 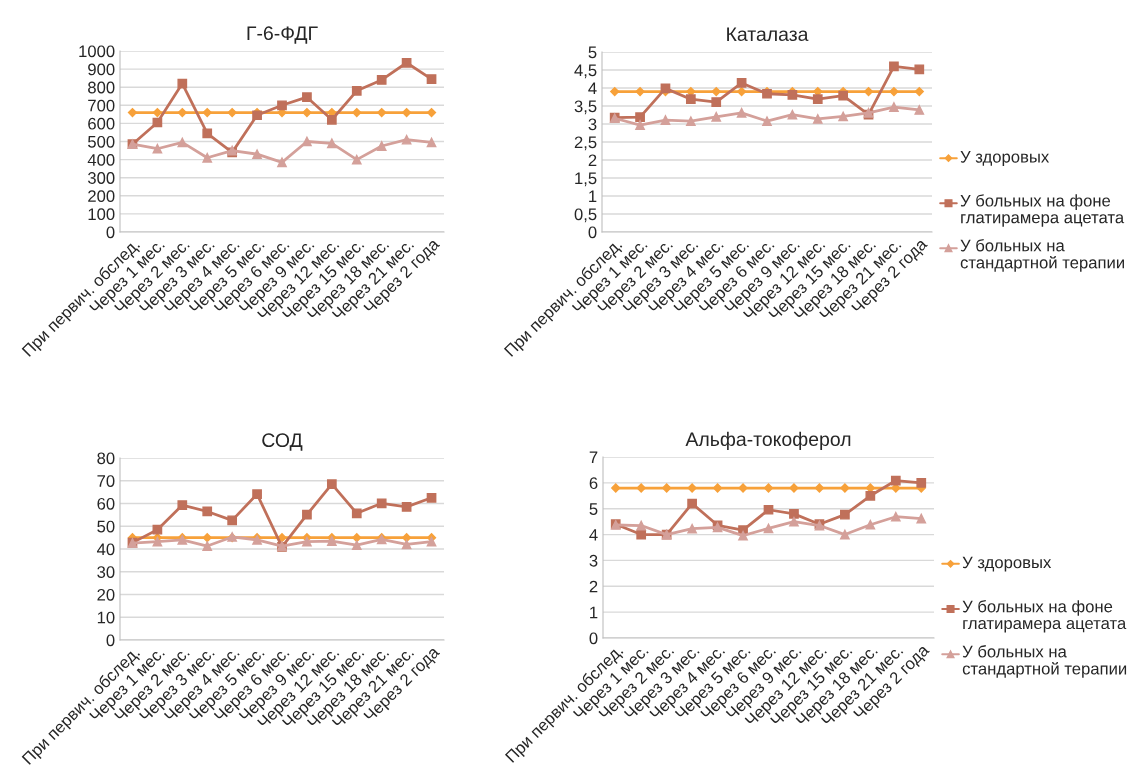 I want to click on y-tick-label: 300, so click(x=101, y=178).